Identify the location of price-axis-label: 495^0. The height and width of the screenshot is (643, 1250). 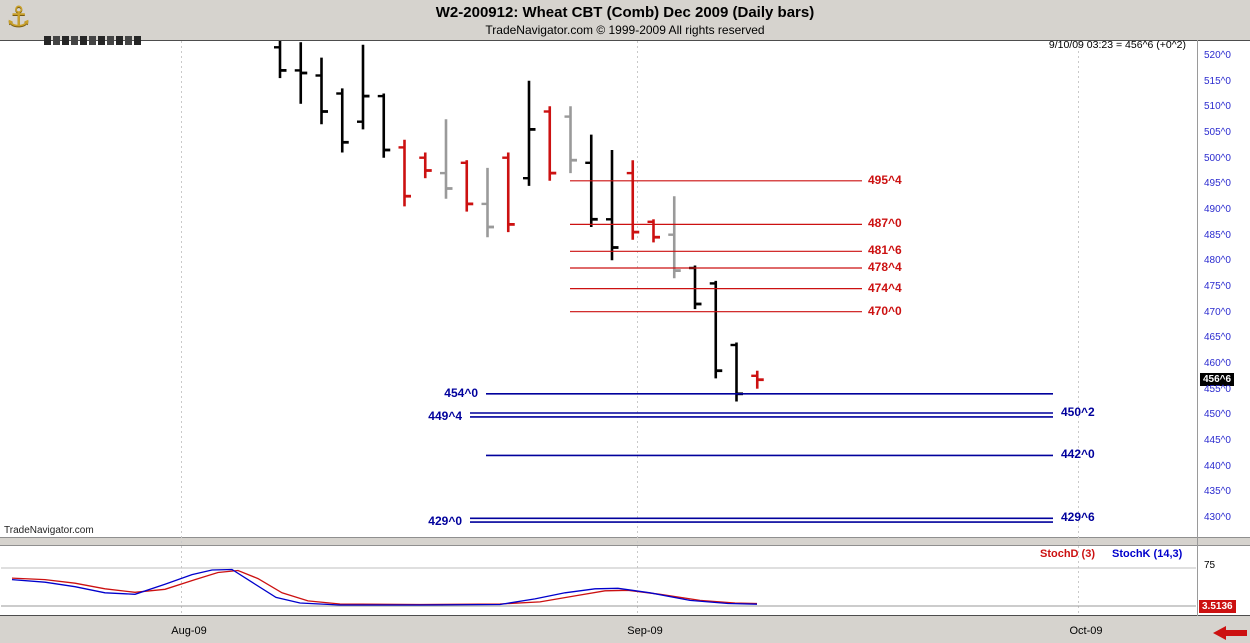
(1217, 184).